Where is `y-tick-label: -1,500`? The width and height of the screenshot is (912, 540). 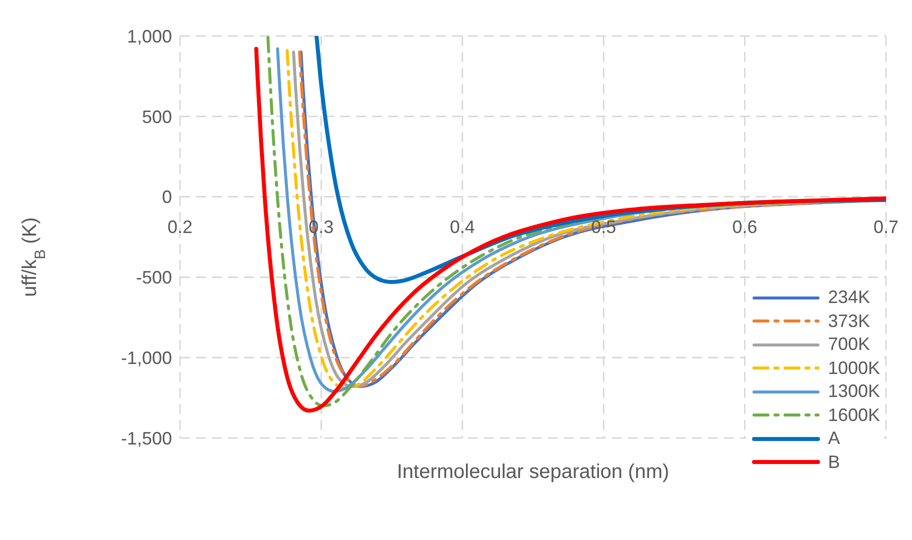
y-tick-label: -1,500 is located at coordinates (146, 438).